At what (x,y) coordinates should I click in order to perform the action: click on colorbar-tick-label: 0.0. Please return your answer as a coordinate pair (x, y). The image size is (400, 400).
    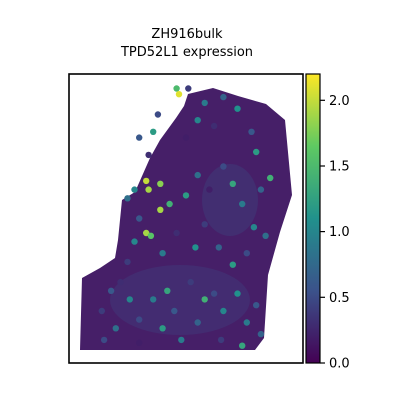
    Looking at the image, I should click on (339, 364).